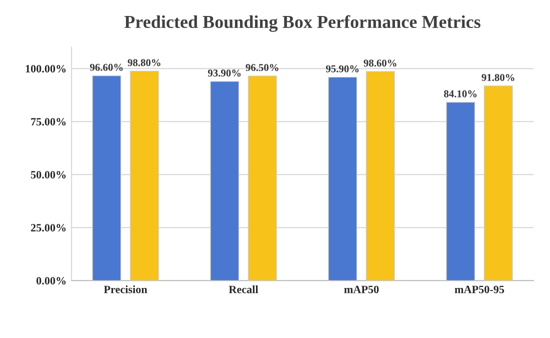 The width and height of the screenshot is (550, 338). What do you see at coordinates (48, 228) in the screenshot?
I see `y-tick-label: 25.00%` at bounding box center [48, 228].